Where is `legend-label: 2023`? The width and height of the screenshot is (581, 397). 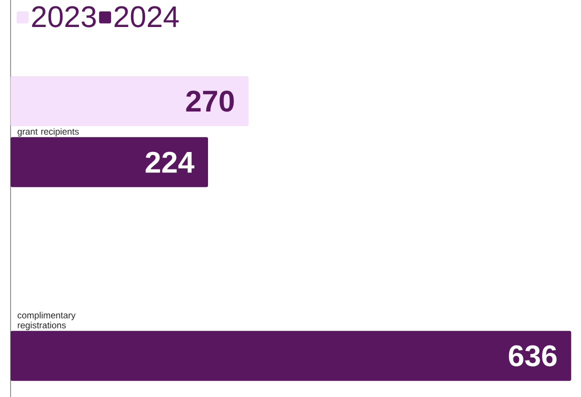
legend-label: 2023 is located at coordinates (64, 17).